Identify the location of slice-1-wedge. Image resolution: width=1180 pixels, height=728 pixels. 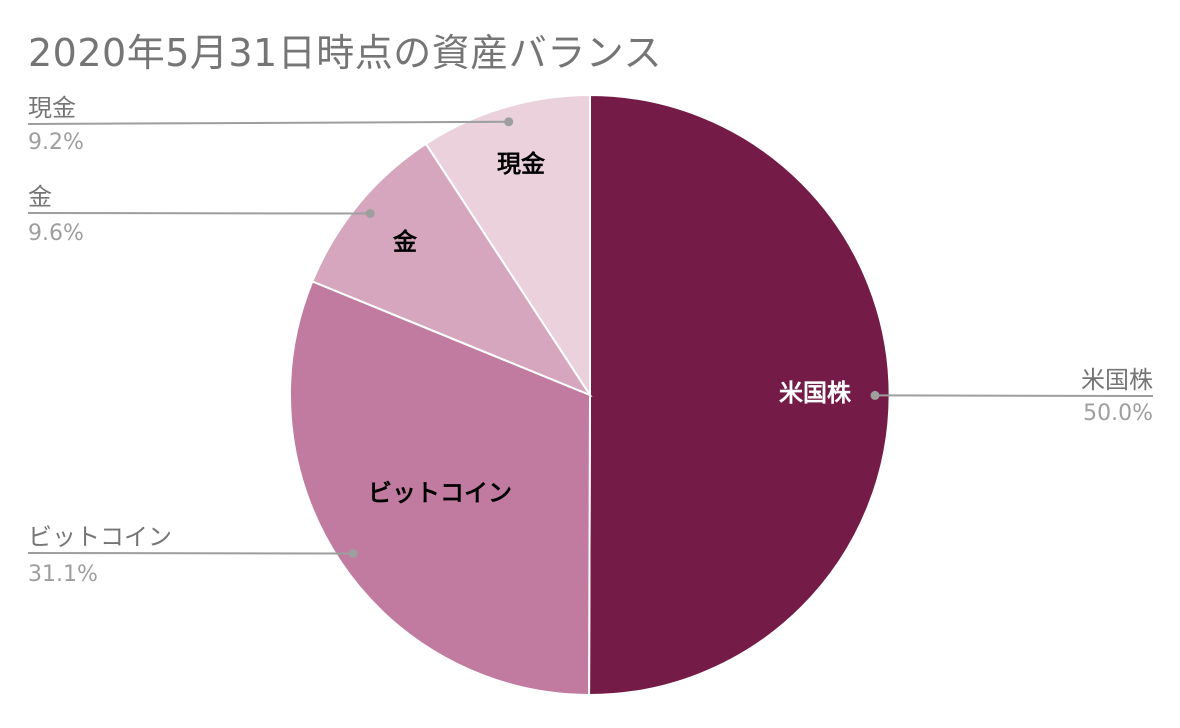
(440, 488).